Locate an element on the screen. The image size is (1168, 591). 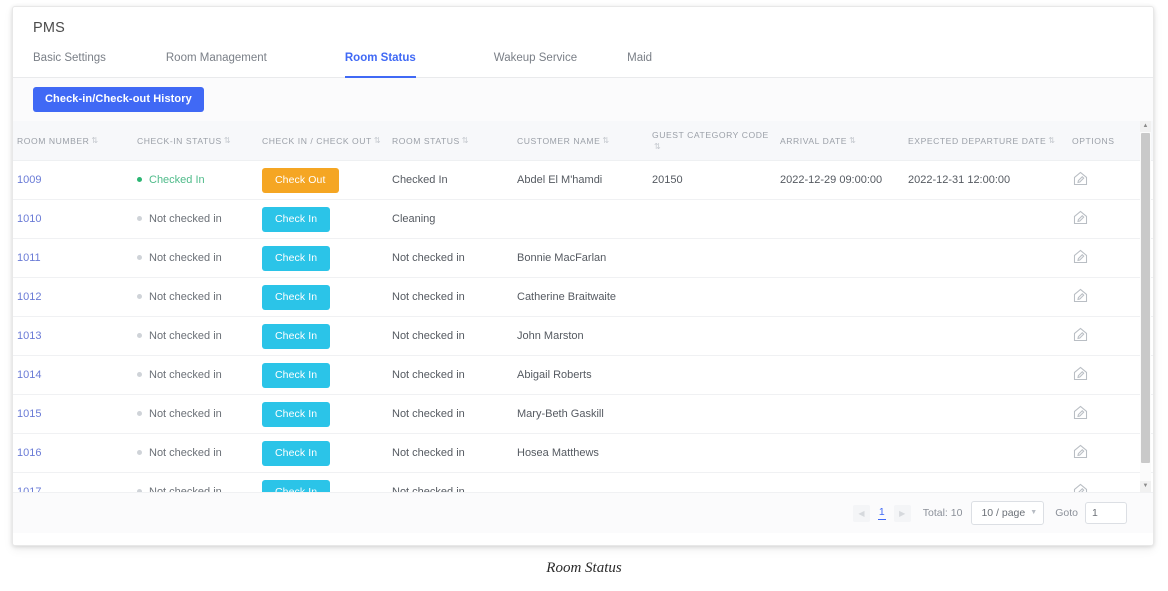
pagination-prev-button: ◀ is located at coordinates (861, 513).